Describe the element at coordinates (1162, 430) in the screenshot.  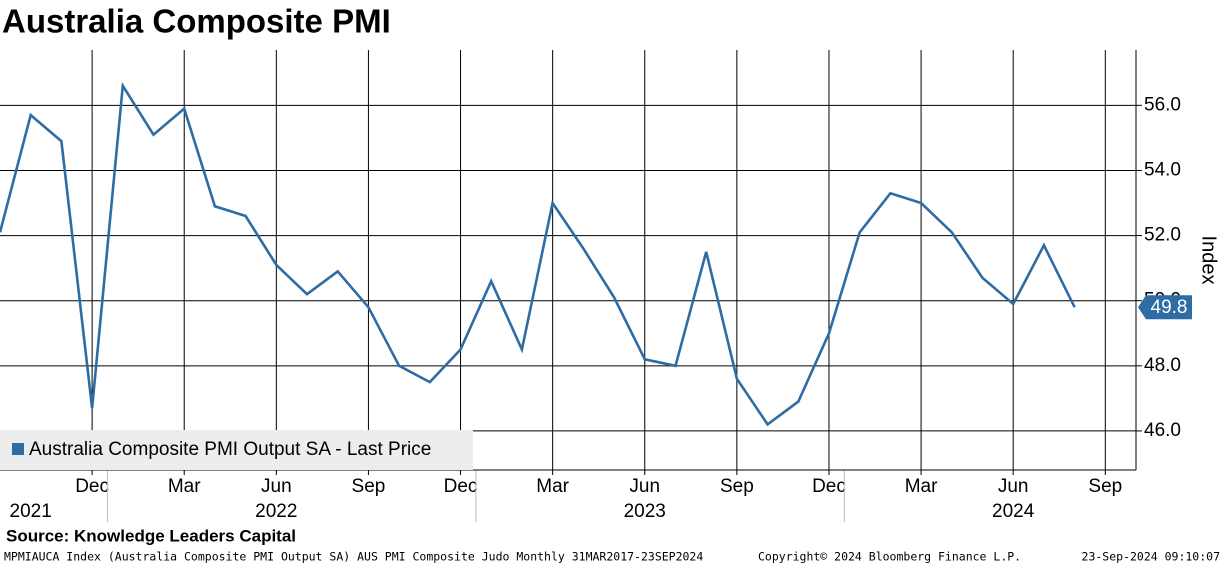
I see `y-tick-label: 46.0` at that location.